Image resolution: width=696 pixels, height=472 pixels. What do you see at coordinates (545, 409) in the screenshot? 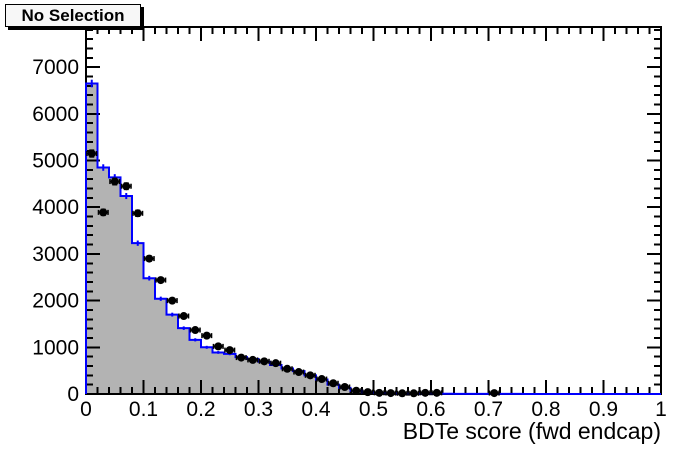
I see `x-tick-label: 0.8` at bounding box center [545, 409].